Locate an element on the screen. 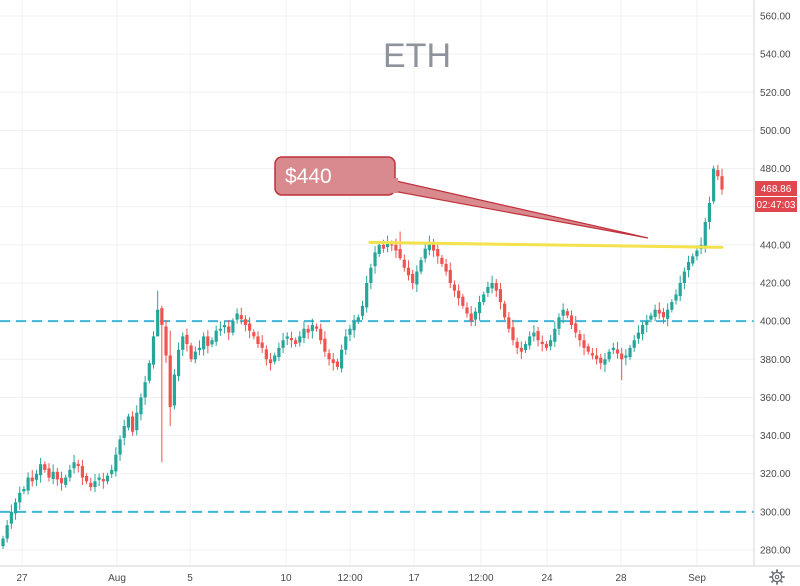 This screenshot has height=586, width=800. settings-gear-icon is located at coordinates (777, 577).